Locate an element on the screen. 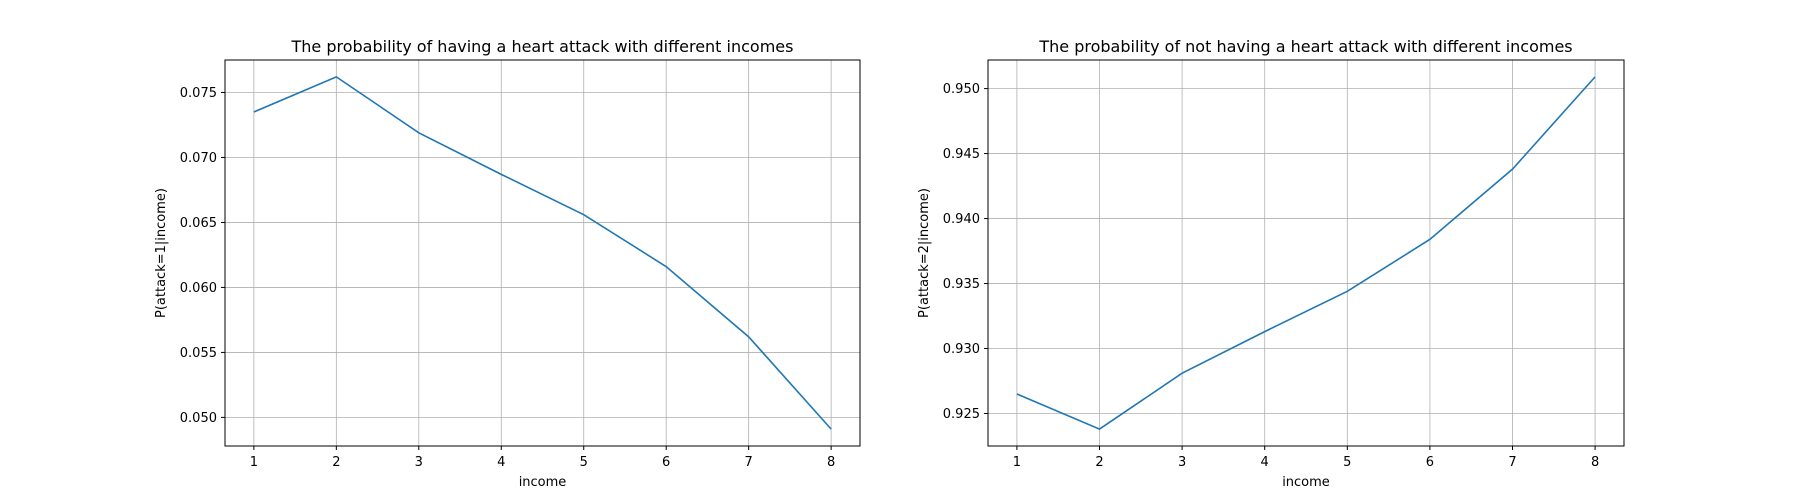 This screenshot has height=500, width=1800. y-axis-label: P(attack=1|income) is located at coordinates (161, 253).